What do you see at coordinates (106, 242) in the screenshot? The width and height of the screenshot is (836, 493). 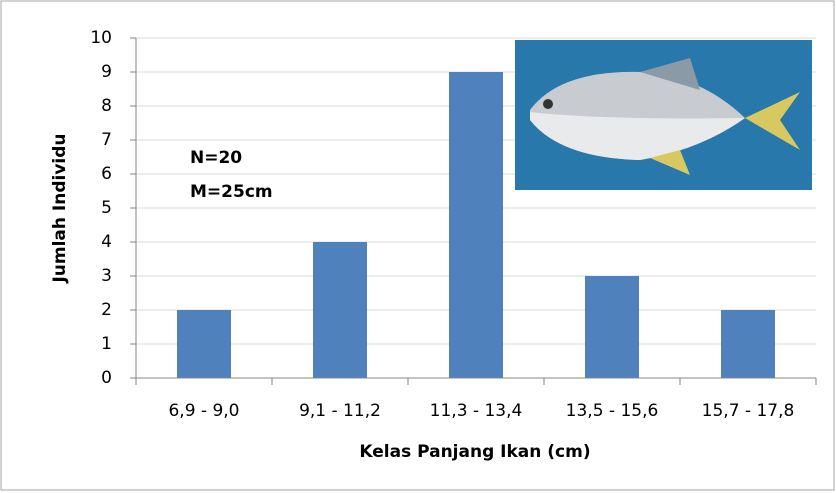 I see `y-tick-label: 4` at bounding box center [106, 242].